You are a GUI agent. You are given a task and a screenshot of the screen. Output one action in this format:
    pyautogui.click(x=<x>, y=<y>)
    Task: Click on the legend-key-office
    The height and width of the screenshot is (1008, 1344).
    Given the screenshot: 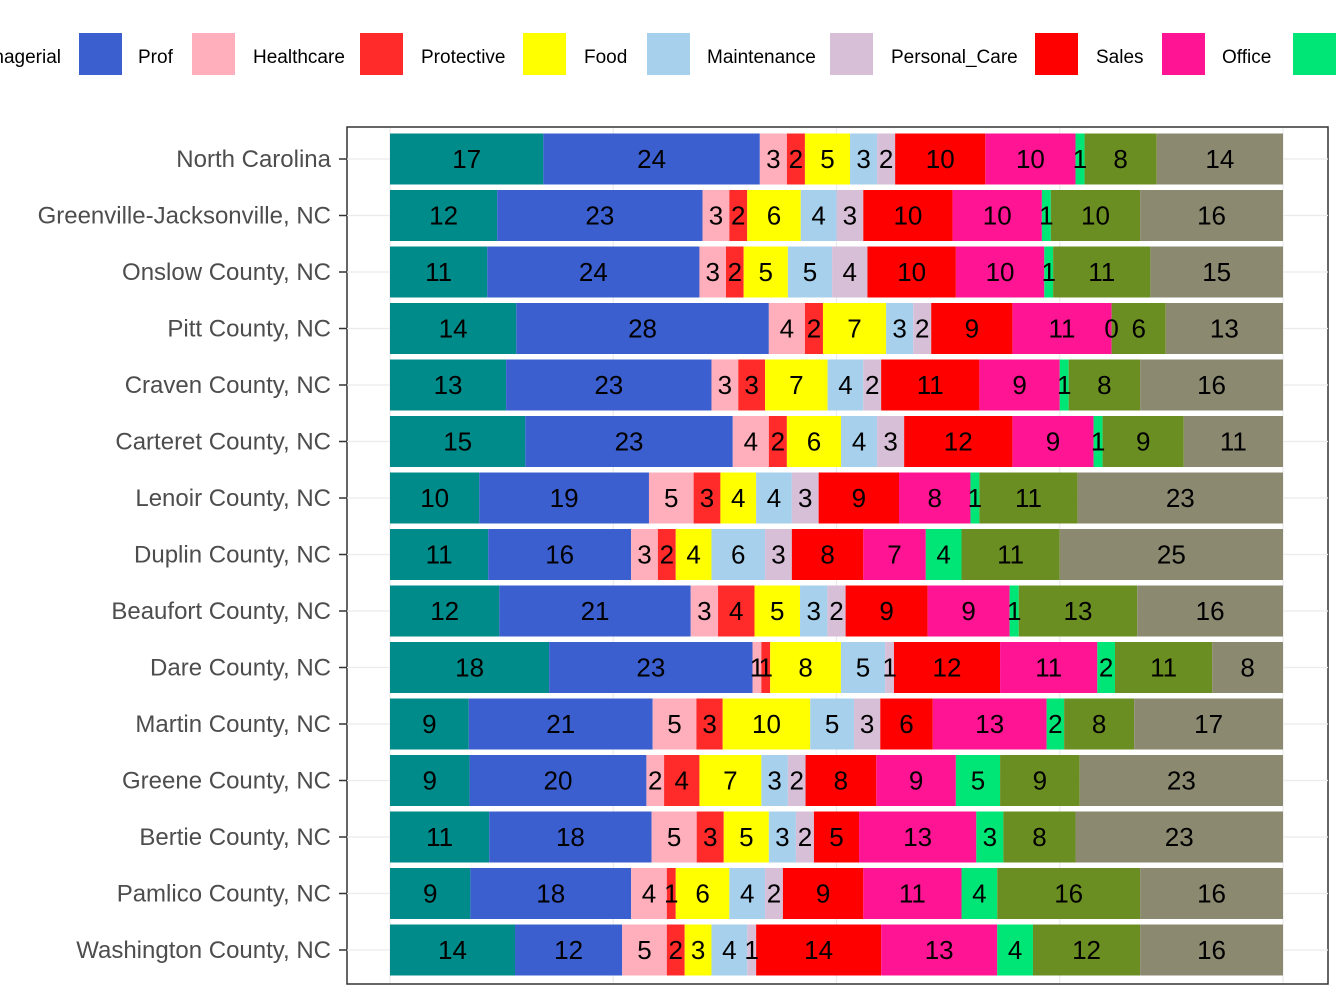 What is the action you would take?
    pyautogui.click(x=1183, y=54)
    